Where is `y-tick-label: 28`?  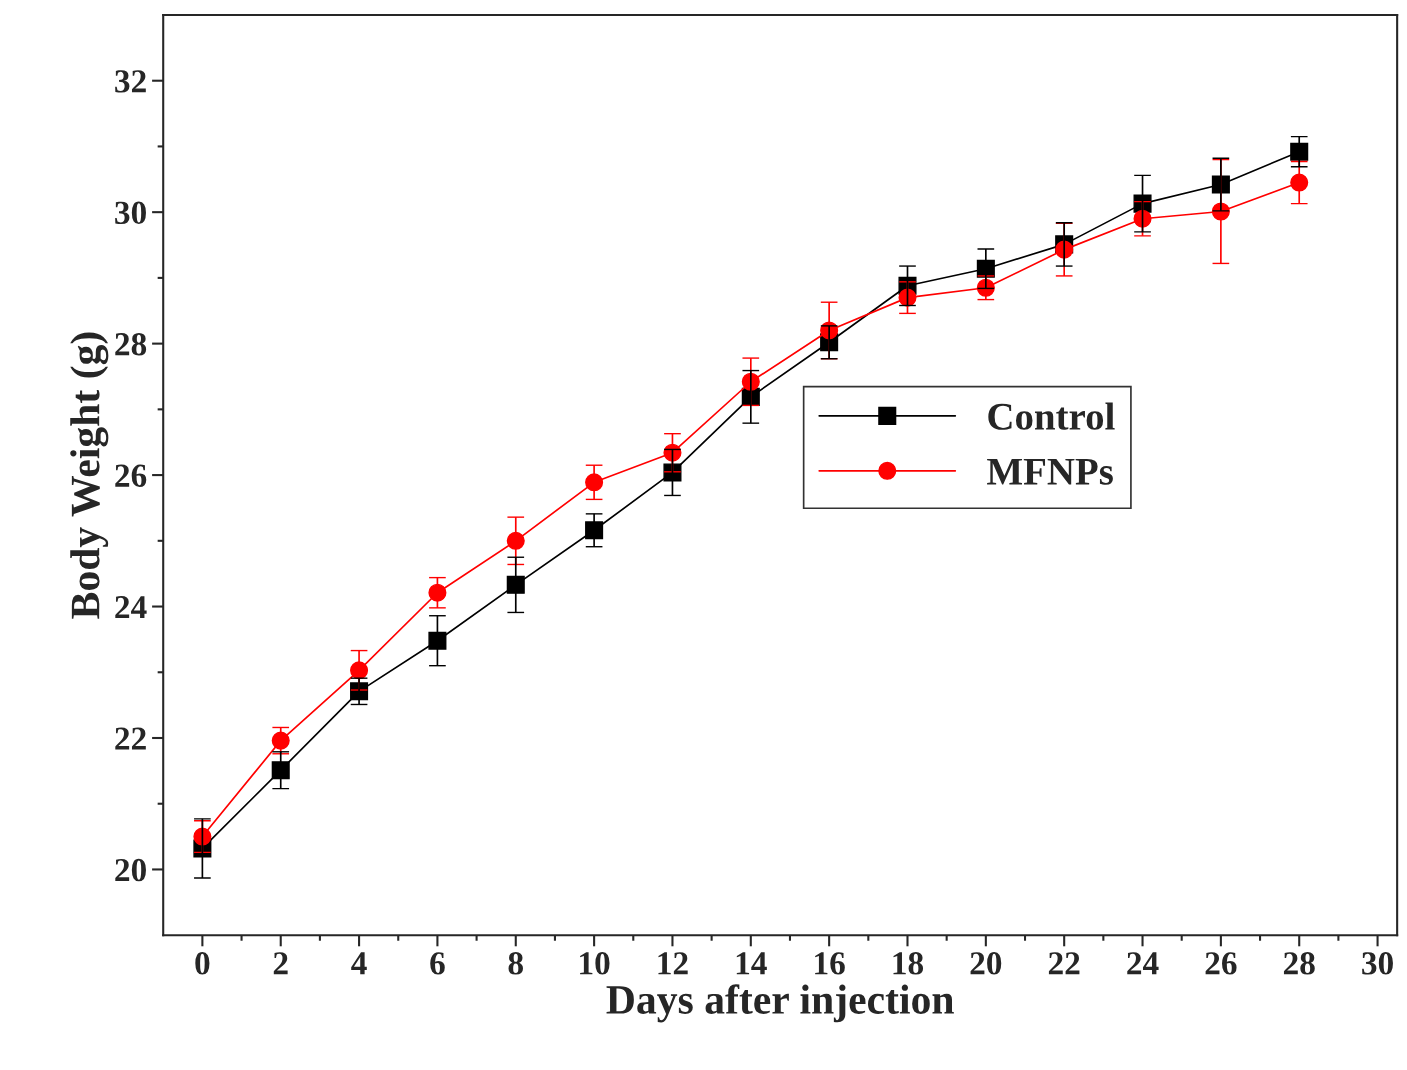 y-tick-label: 28 is located at coordinates (131, 344).